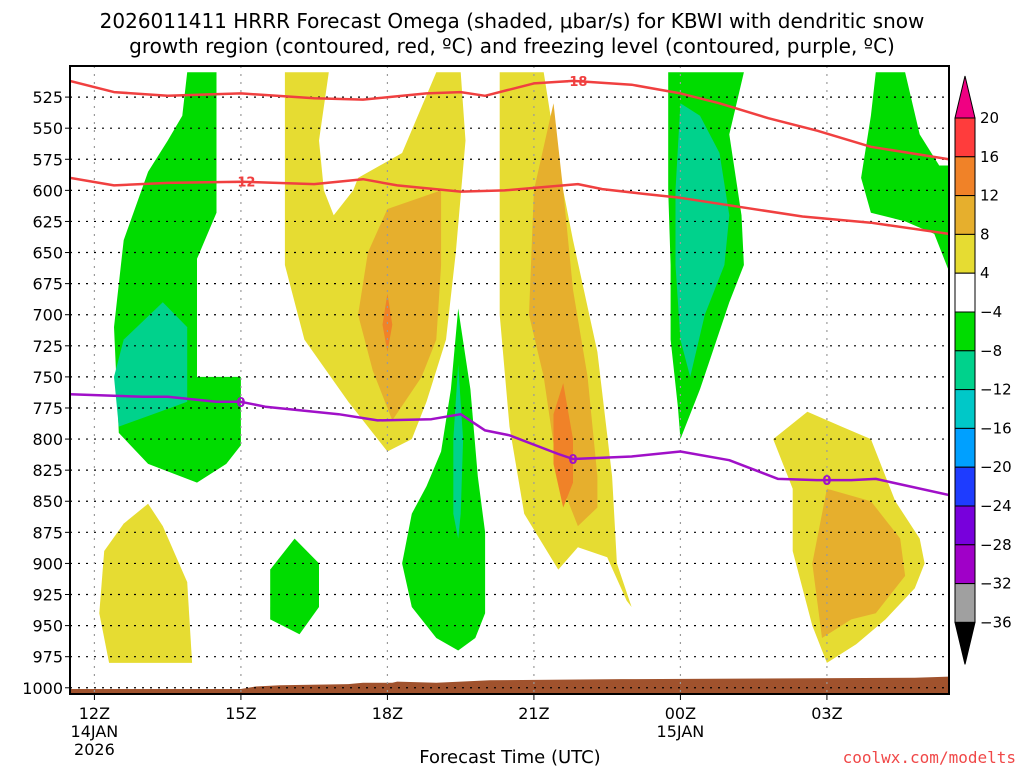 This screenshot has height=768, width=1024. I want to click on terrain-fill, so click(509, 685).